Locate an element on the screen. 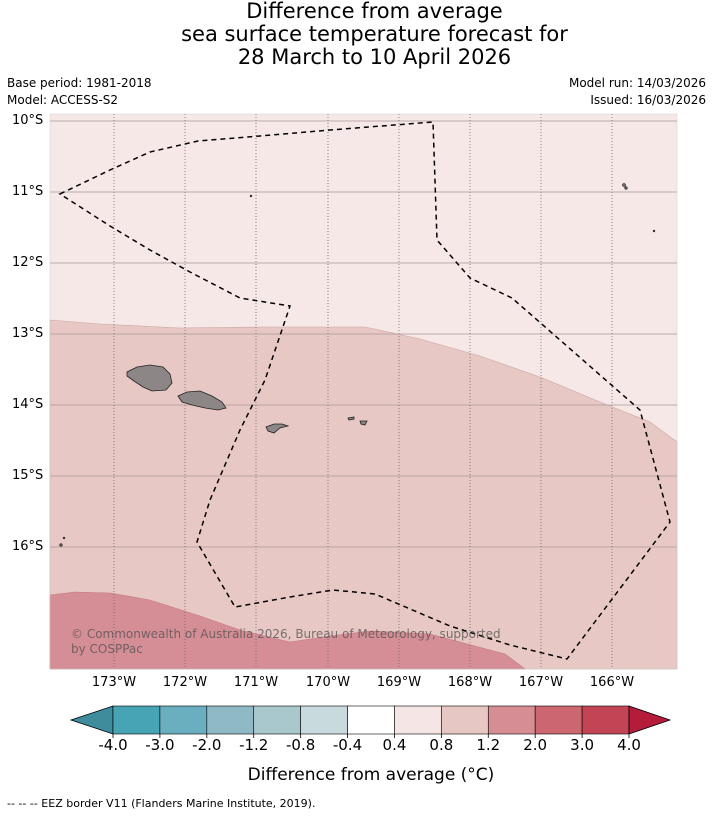  colorbar-tick-label: 0.8 is located at coordinates (441, 745).